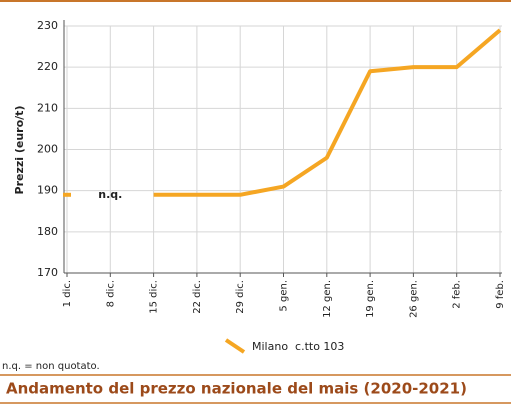 This screenshot has width=511, height=406. I want to click on y-axis-label: Prezzi (euro/t), so click(19, 150).